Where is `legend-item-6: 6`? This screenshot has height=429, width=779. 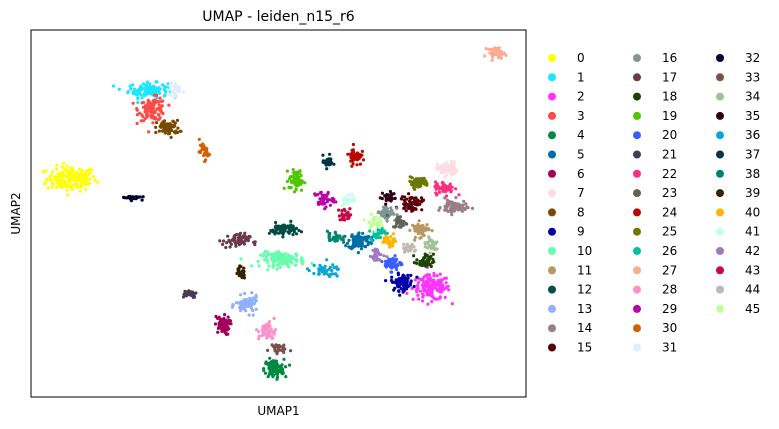
legend-item-6: 6 is located at coordinates (566, 174).